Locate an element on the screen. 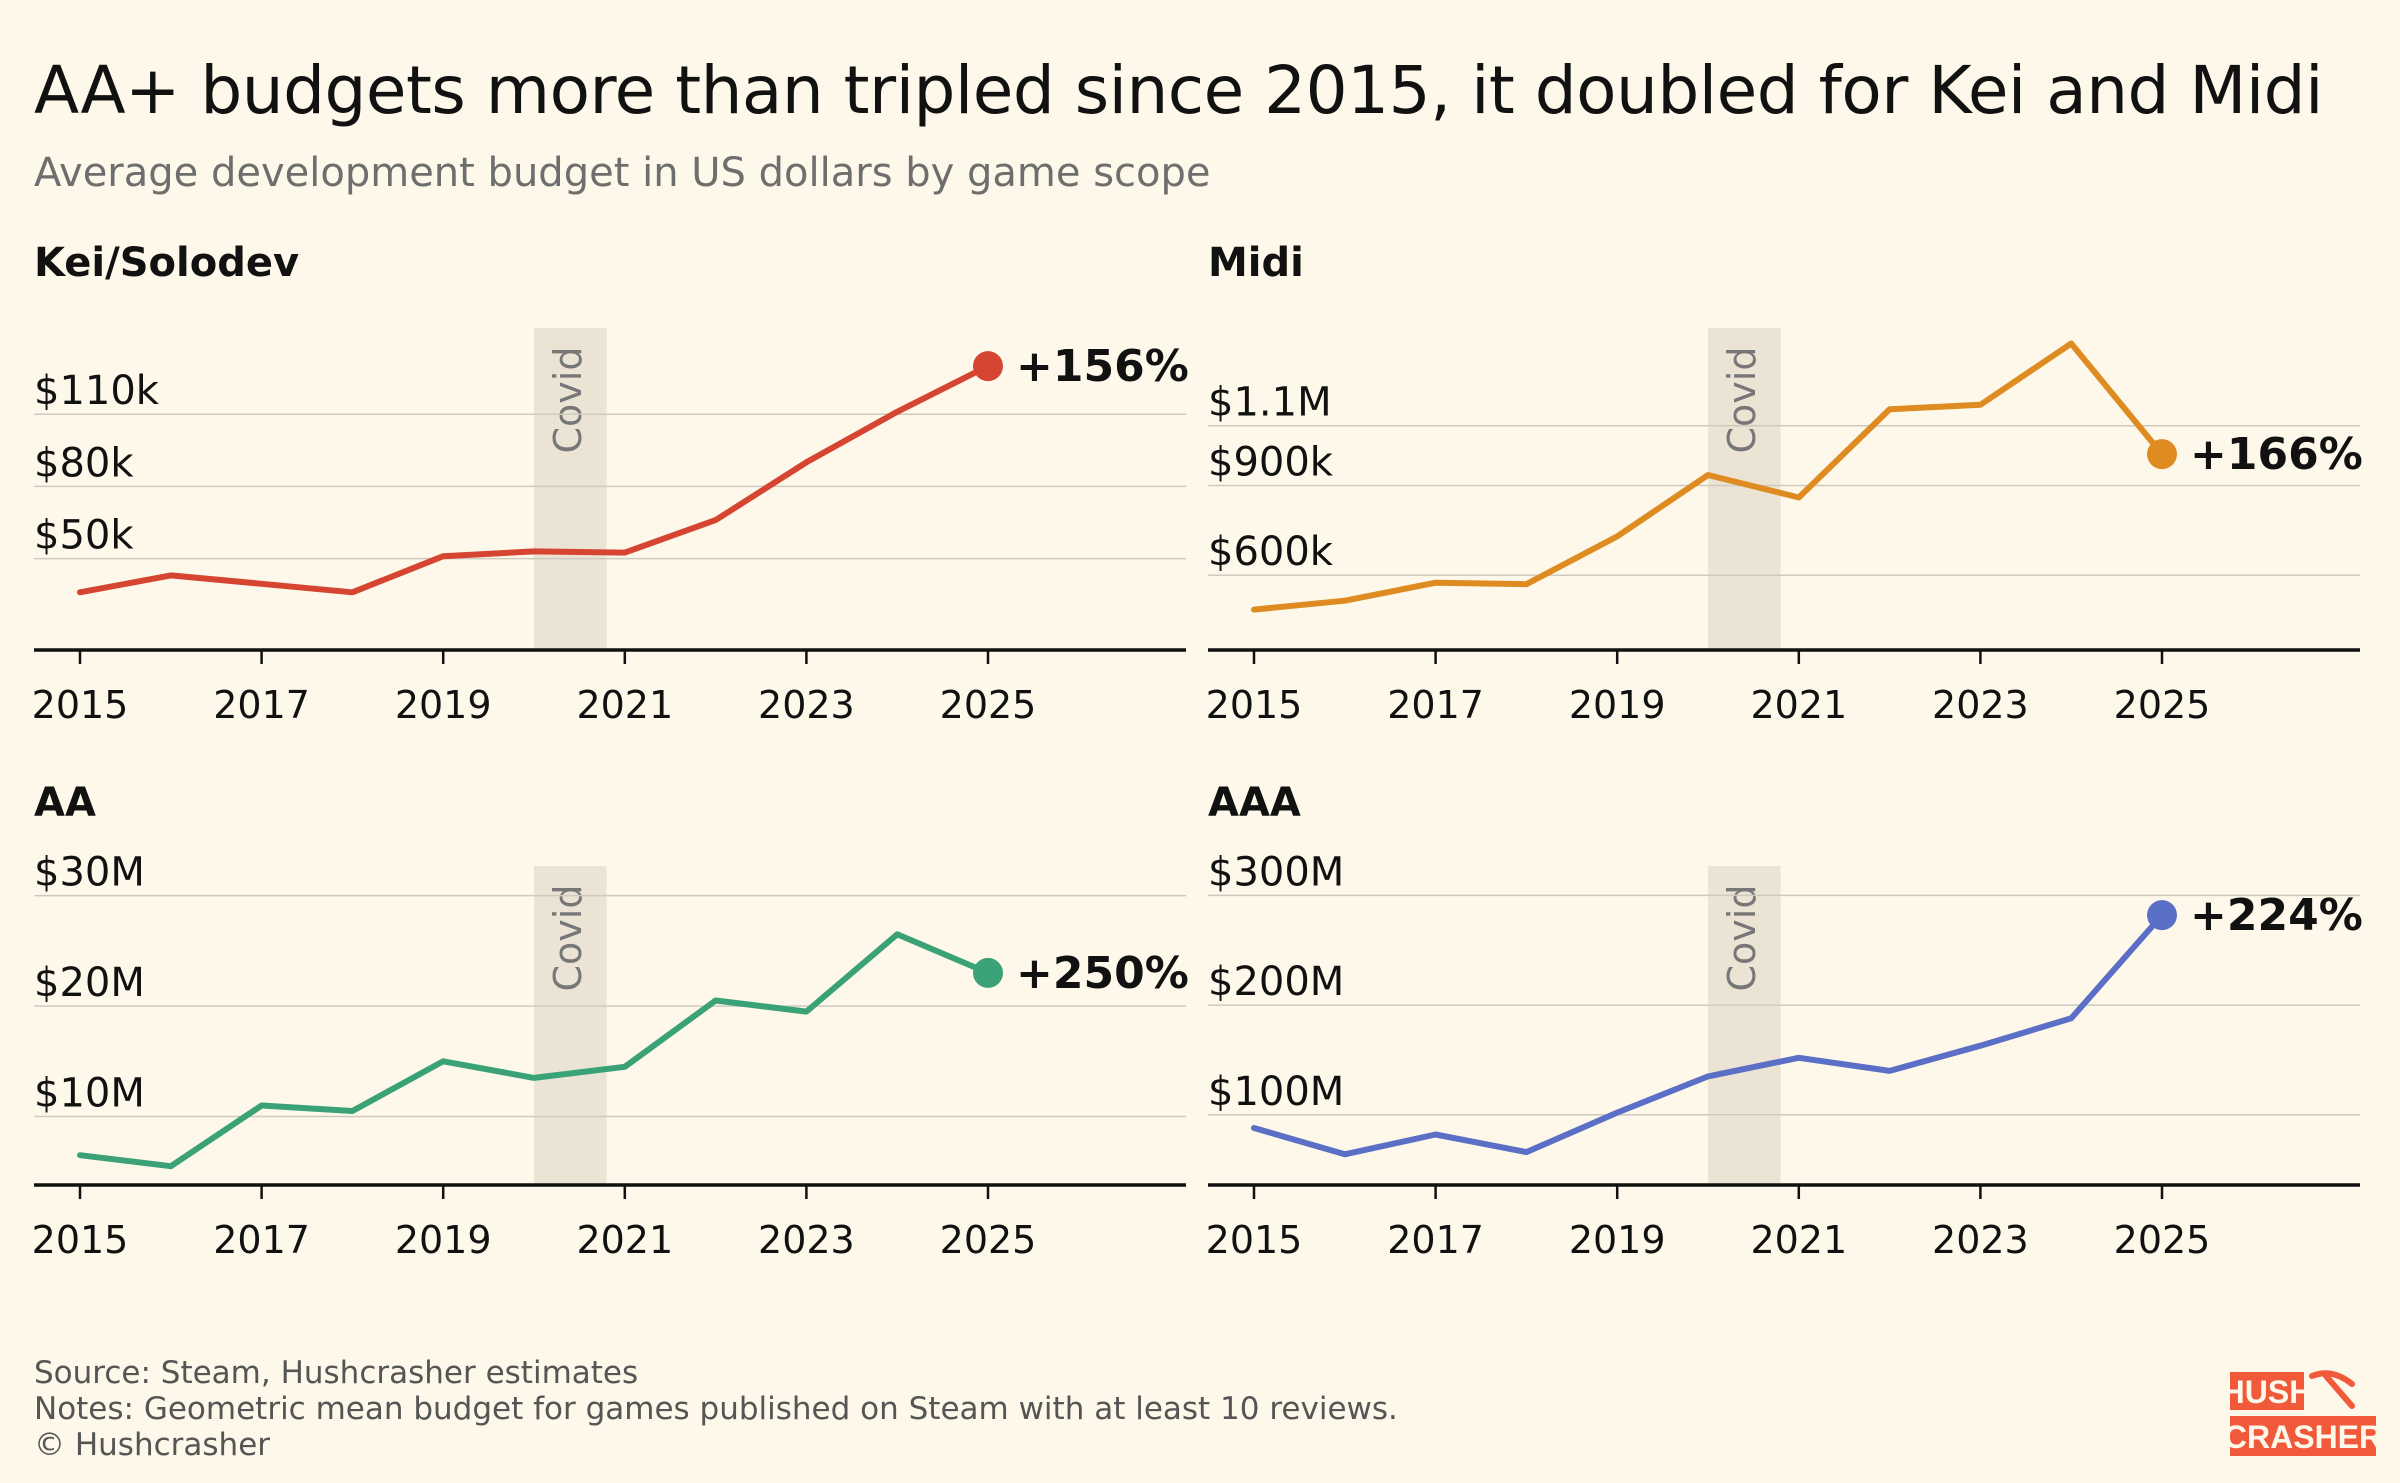 This screenshot has width=2400, height=1483. x-tick-label-aa-0: 2015 is located at coordinates (80, 1240).